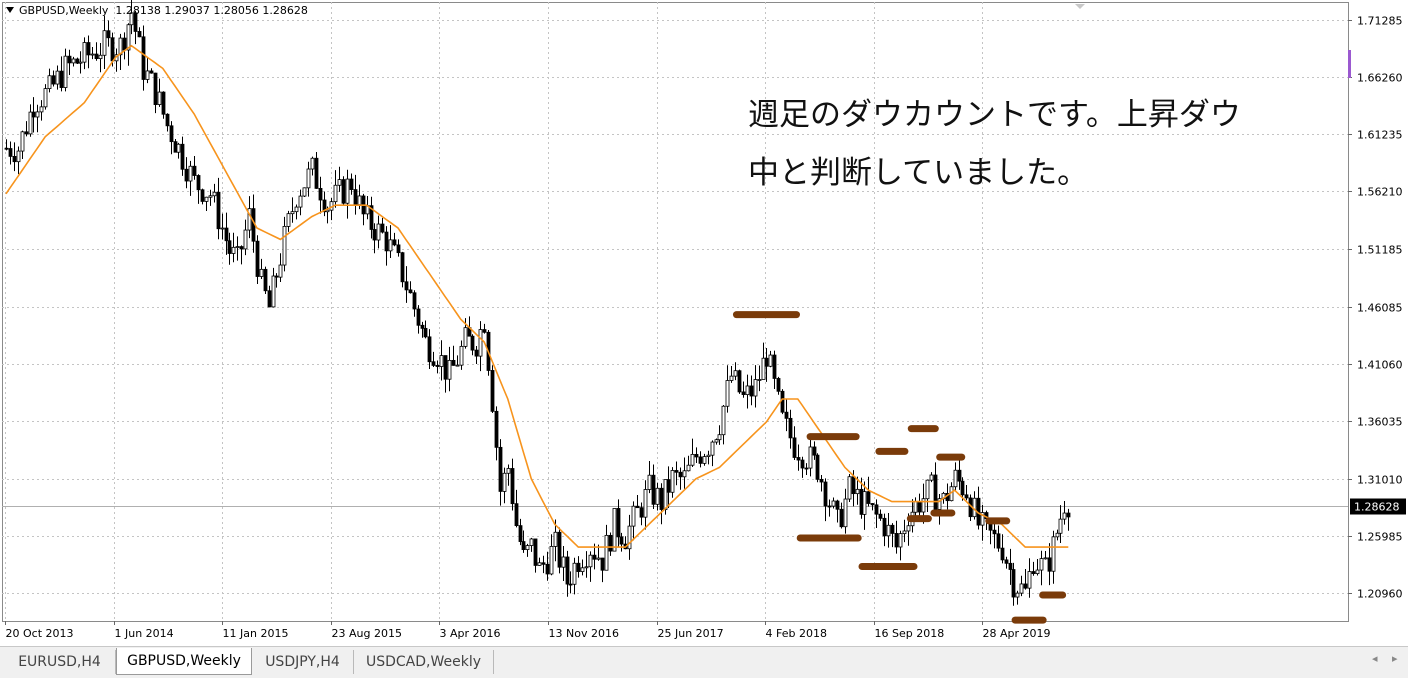 The width and height of the screenshot is (1408, 678). I want to click on scroll-marker-icon, so click(1080, 6).